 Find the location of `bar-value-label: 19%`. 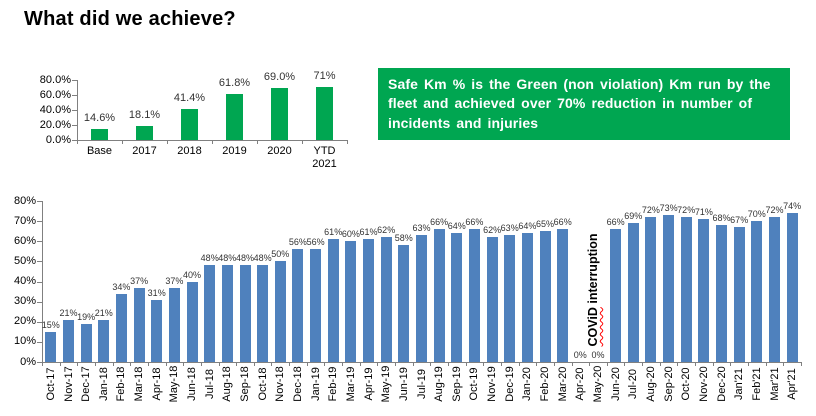

bar-value-label: 19% is located at coordinates (86, 316).